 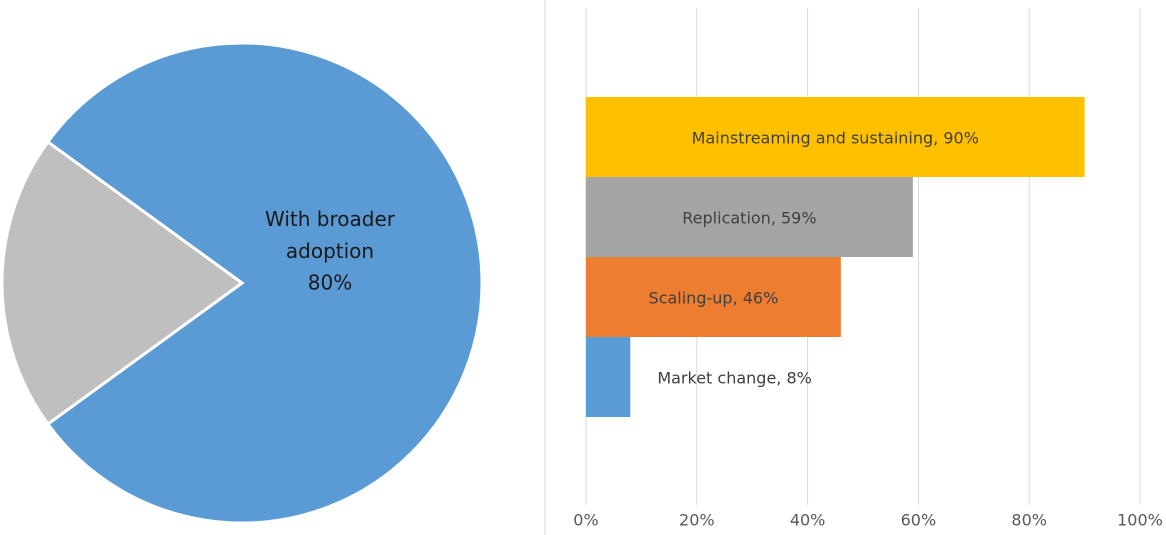 I want to click on pie-category-line: adoption, so click(x=330, y=251).